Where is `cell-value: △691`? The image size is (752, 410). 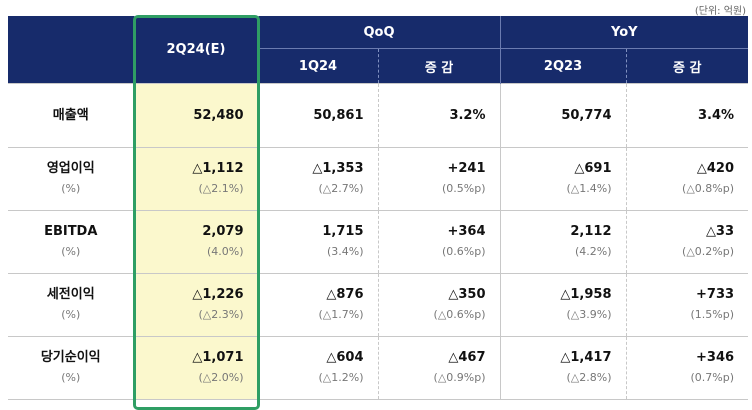 cell-value: △691 is located at coordinates (593, 168).